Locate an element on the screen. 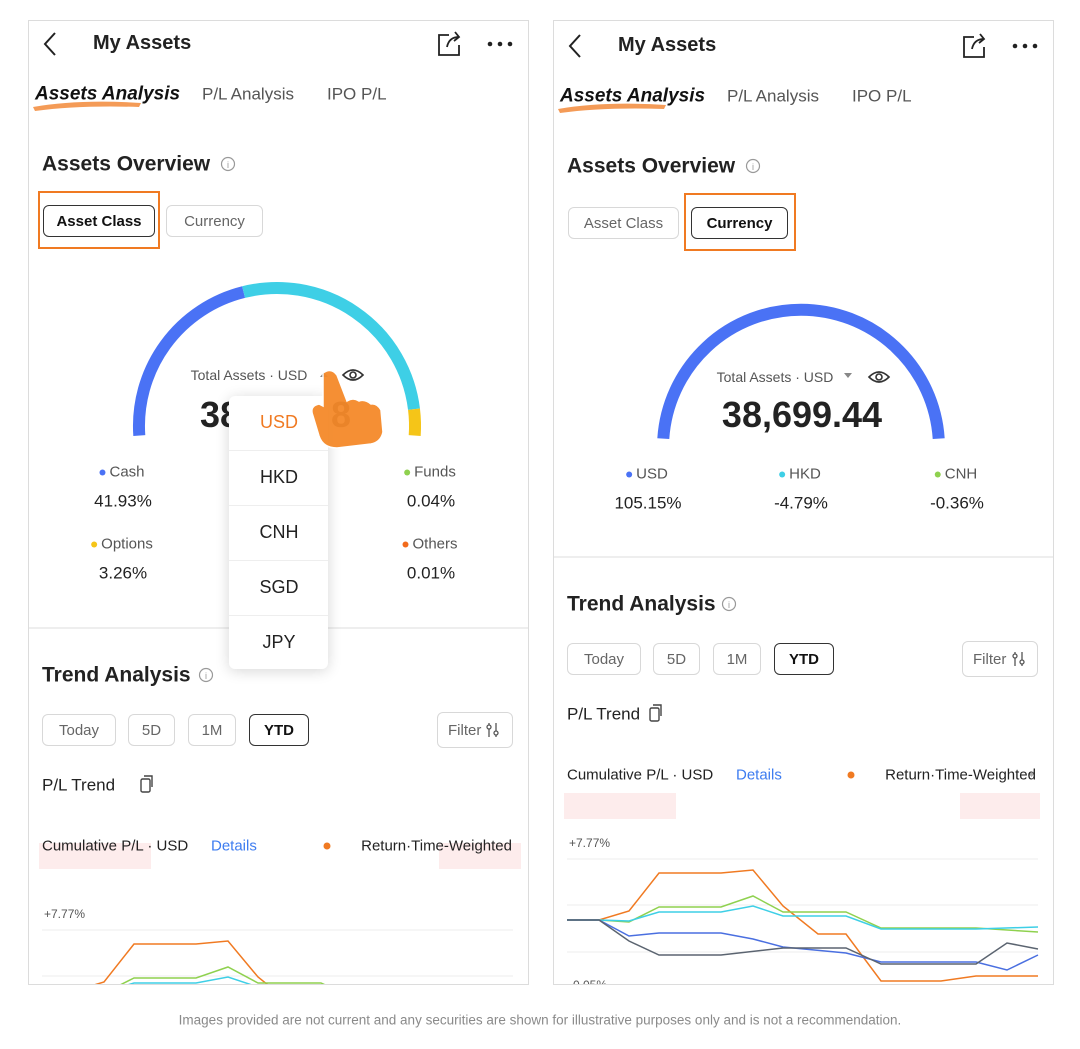 The height and width of the screenshot is (1049, 1080). axis-label: +7.77% is located at coordinates (65, 914).